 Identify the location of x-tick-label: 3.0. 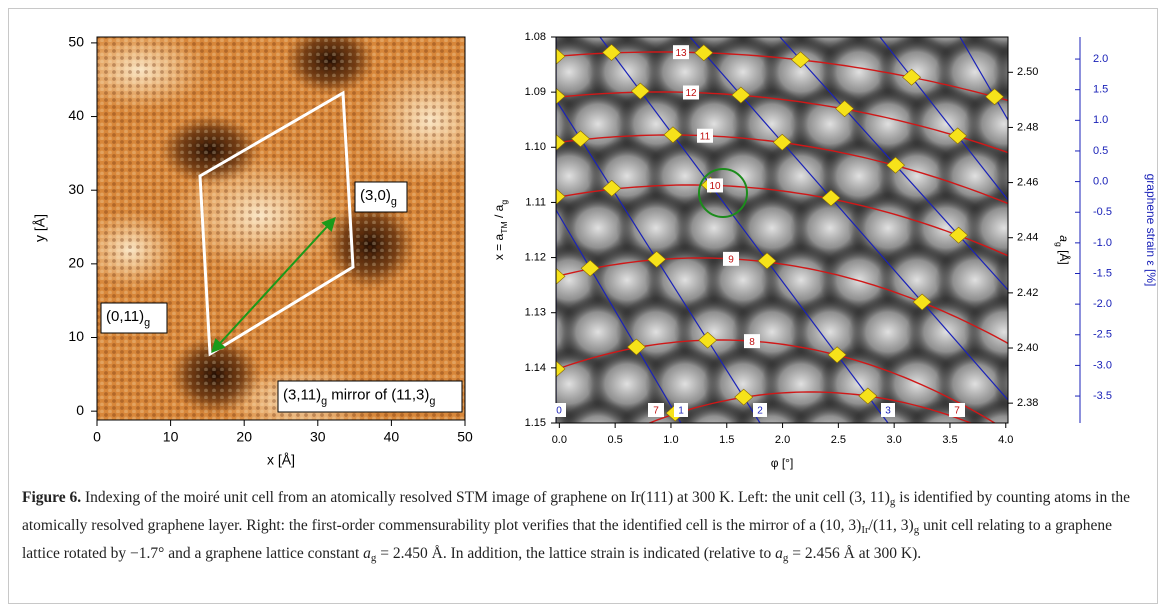
(894, 440).